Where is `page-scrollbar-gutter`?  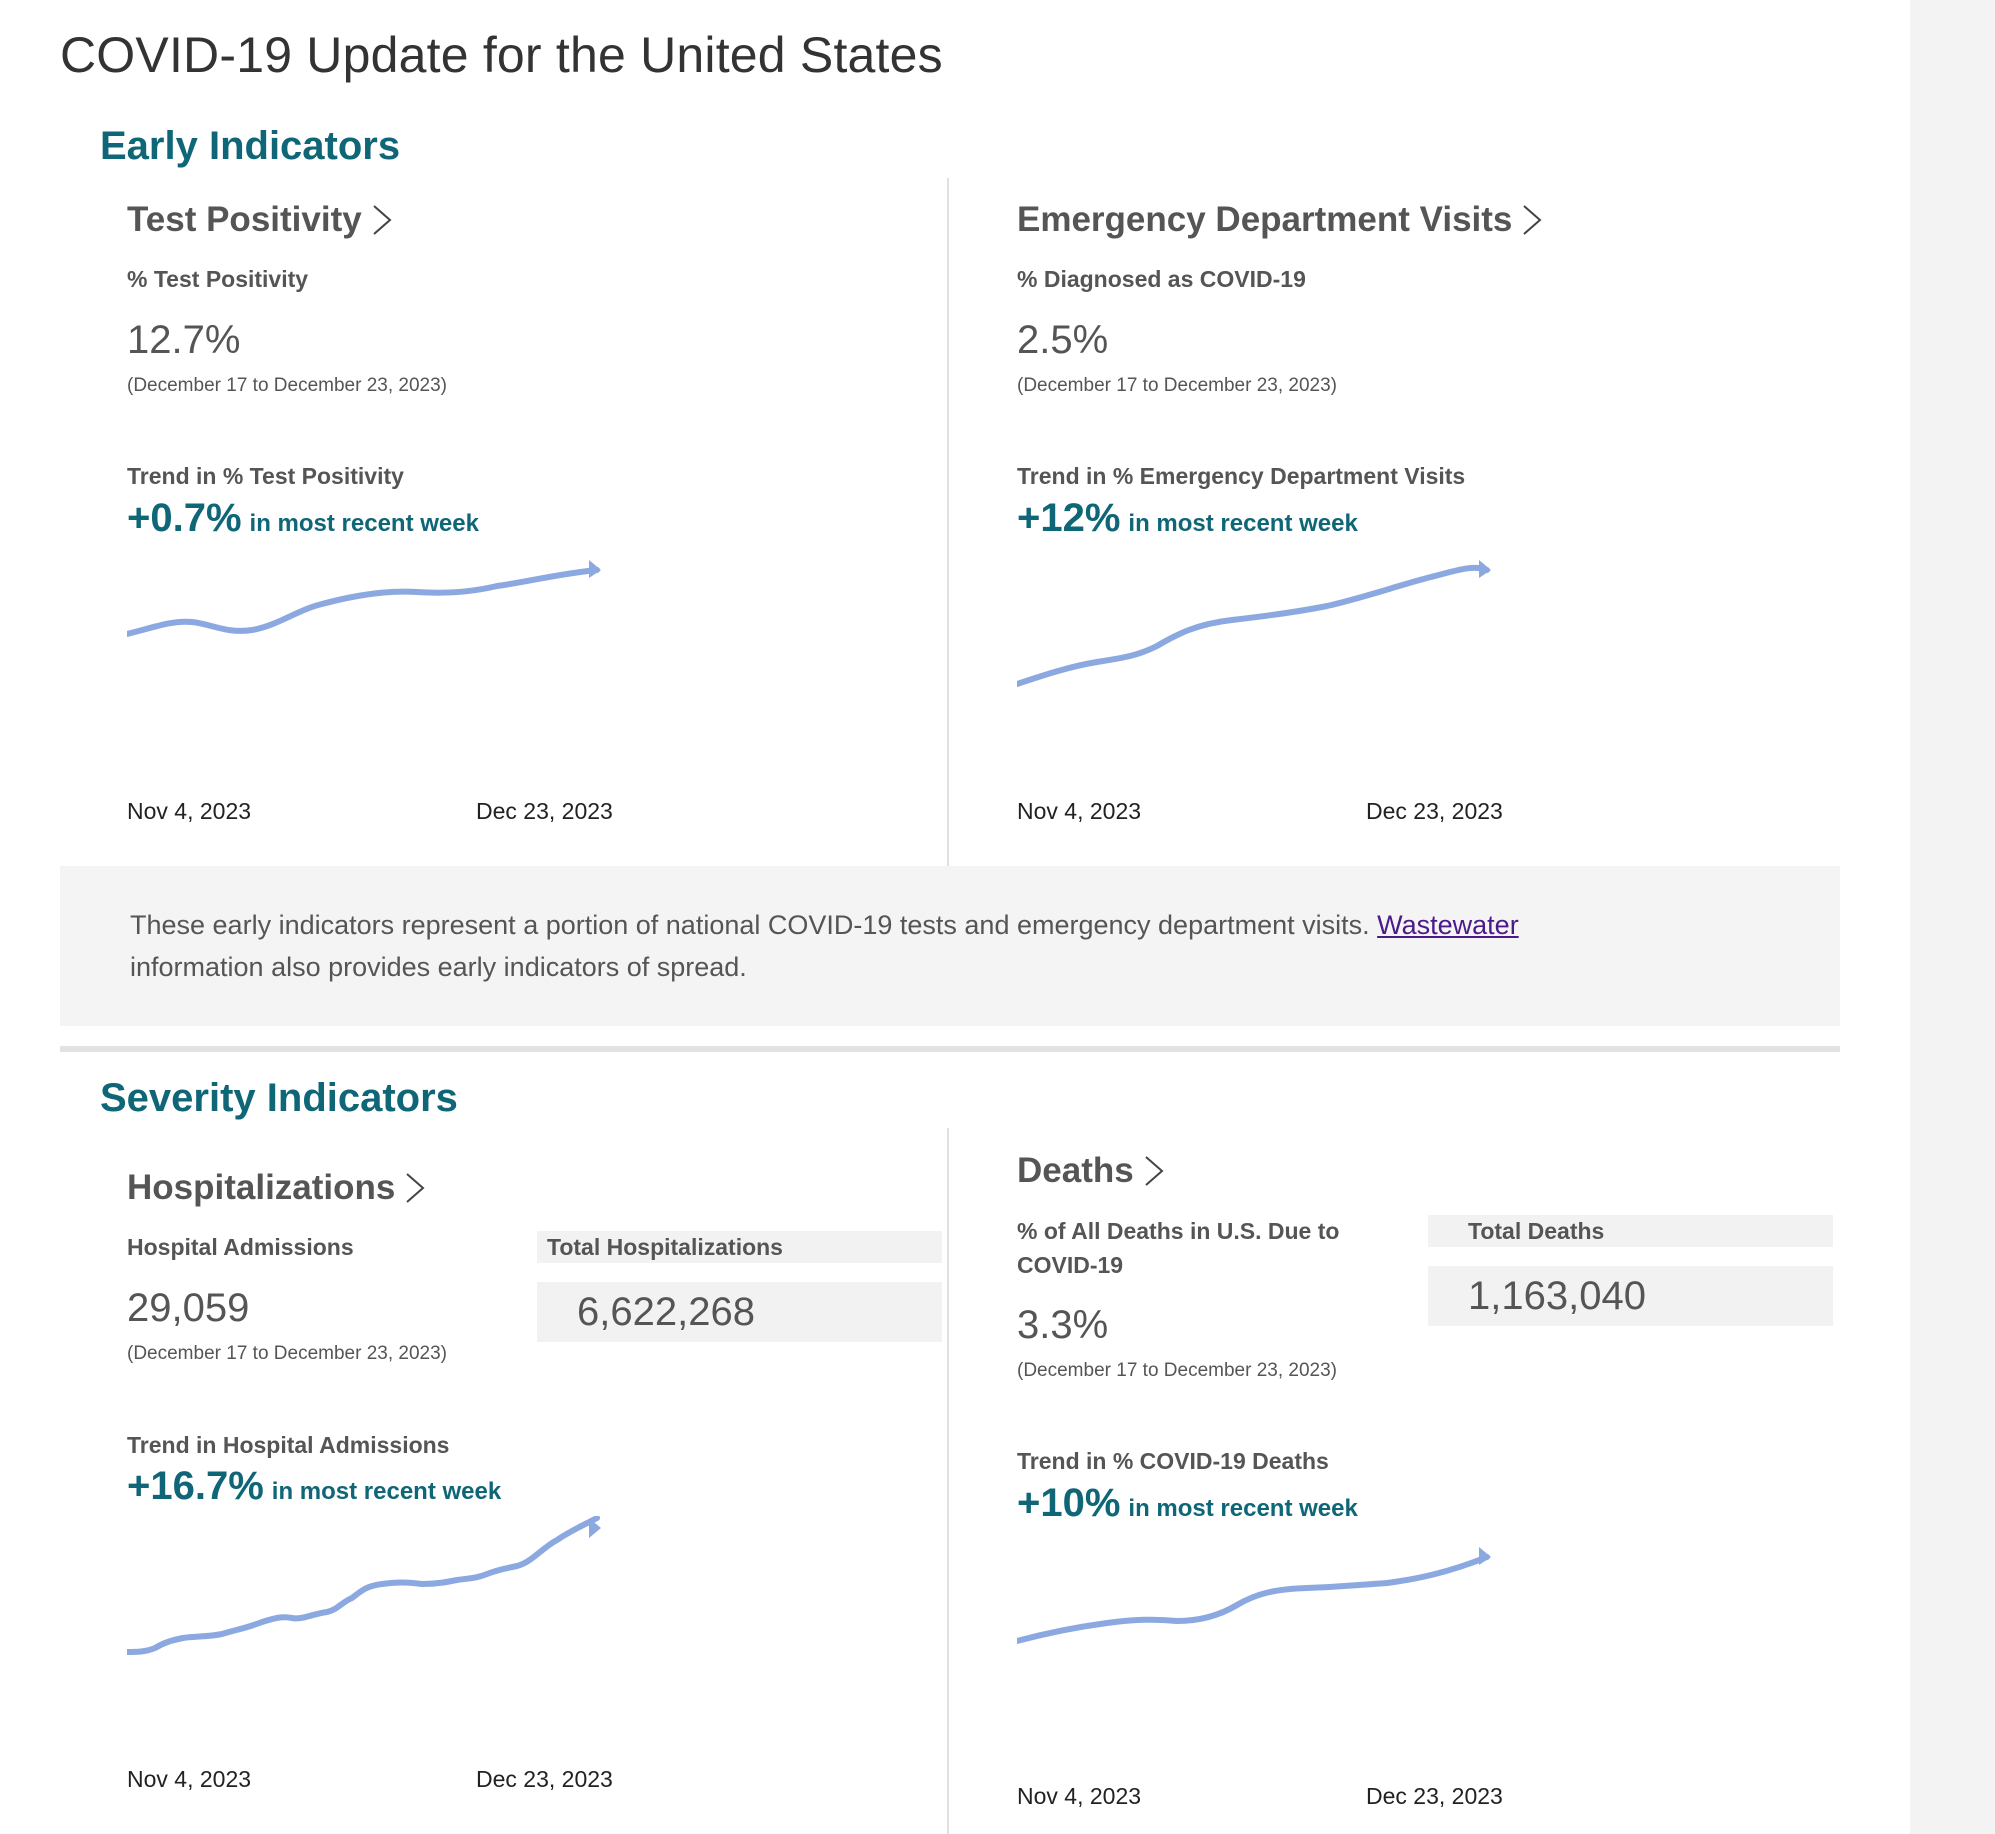
page-scrollbar-gutter is located at coordinates (1952, 917).